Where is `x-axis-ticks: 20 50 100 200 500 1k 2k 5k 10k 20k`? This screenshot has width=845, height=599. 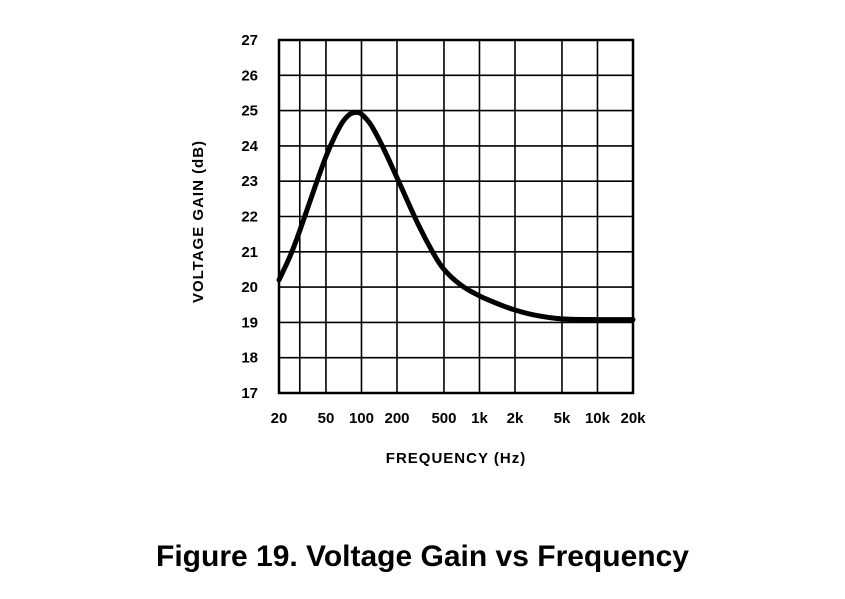 x-axis-ticks: 20 50 100 200 500 1k 2k 5k 10k 20k is located at coordinates (459, 418).